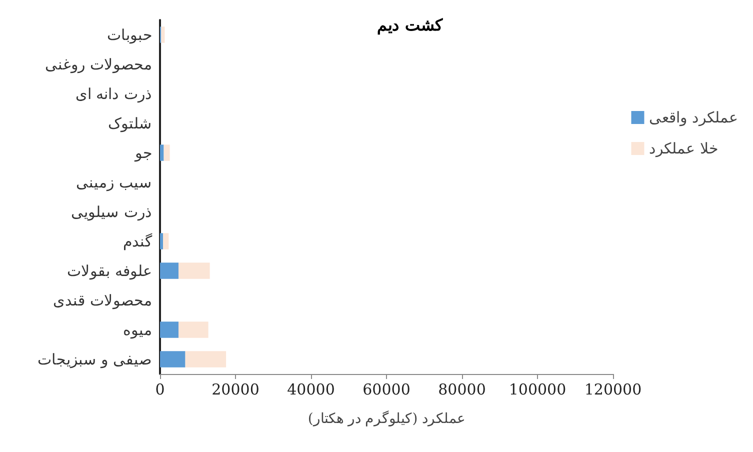  What do you see at coordinates (683, 149) in the screenshot?
I see `legend-label: خلا عملکرد` at bounding box center [683, 149].